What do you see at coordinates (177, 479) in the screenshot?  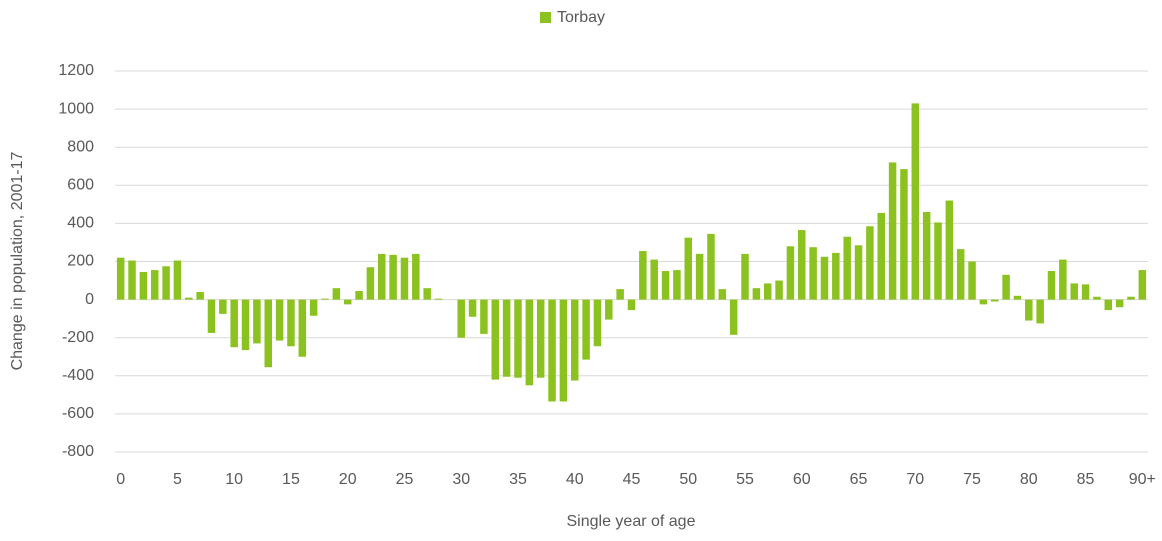 I see `x-tick-label: 5` at bounding box center [177, 479].